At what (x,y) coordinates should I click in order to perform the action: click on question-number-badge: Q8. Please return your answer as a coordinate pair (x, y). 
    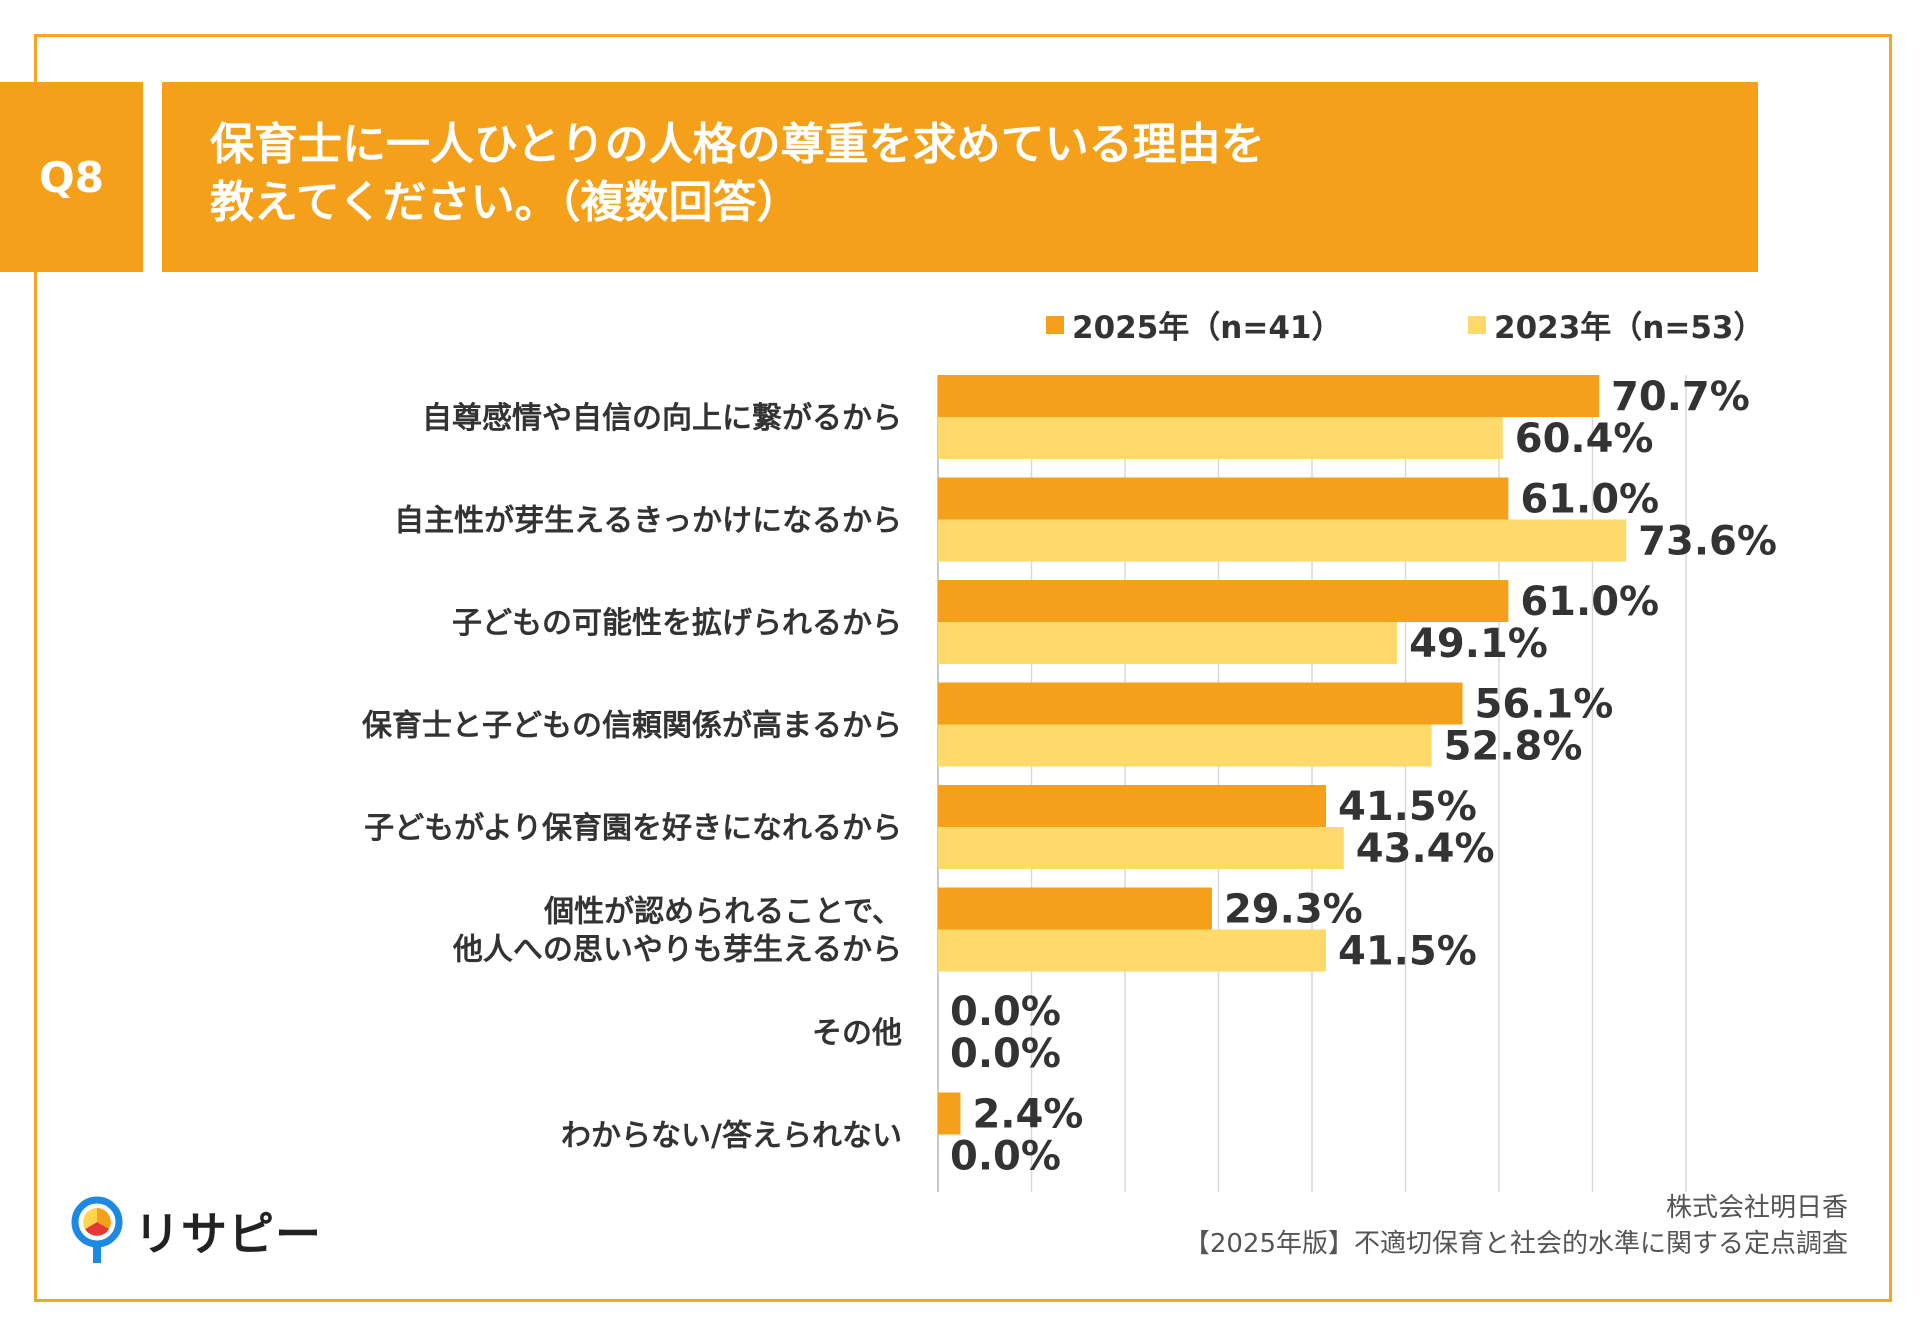
    Looking at the image, I should click on (71, 177).